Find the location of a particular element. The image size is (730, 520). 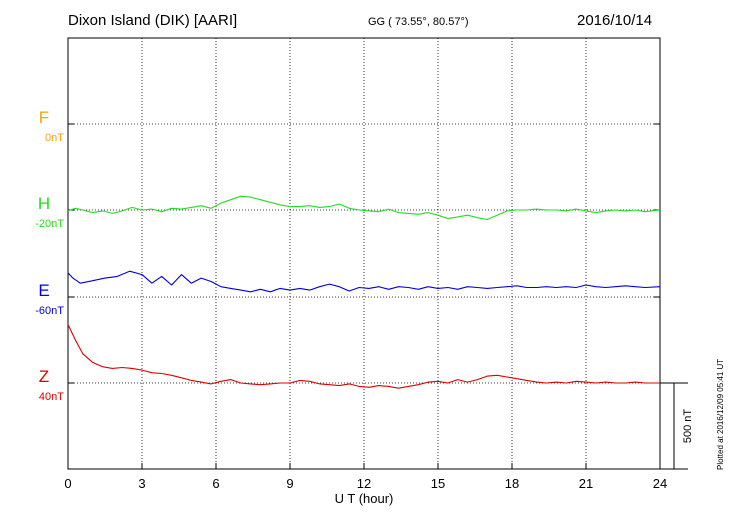

series-line-z is located at coordinates (363, 356).